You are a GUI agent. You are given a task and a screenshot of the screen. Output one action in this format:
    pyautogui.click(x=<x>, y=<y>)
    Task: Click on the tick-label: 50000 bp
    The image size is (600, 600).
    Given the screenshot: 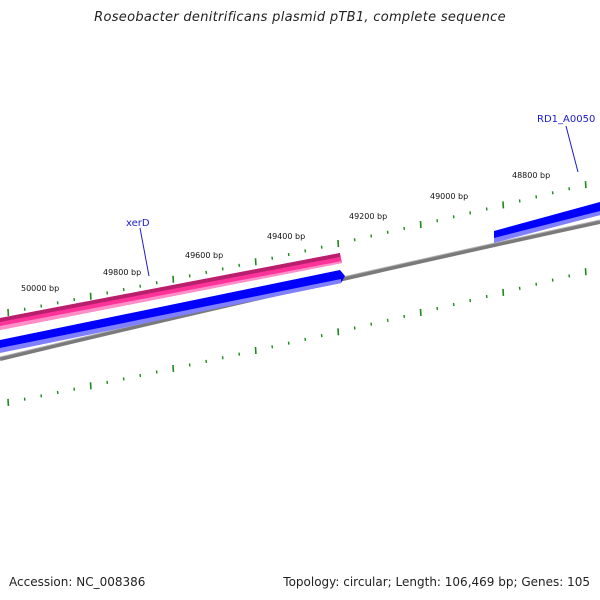 What is the action you would take?
    pyautogui.click(x=40, y=288)
    